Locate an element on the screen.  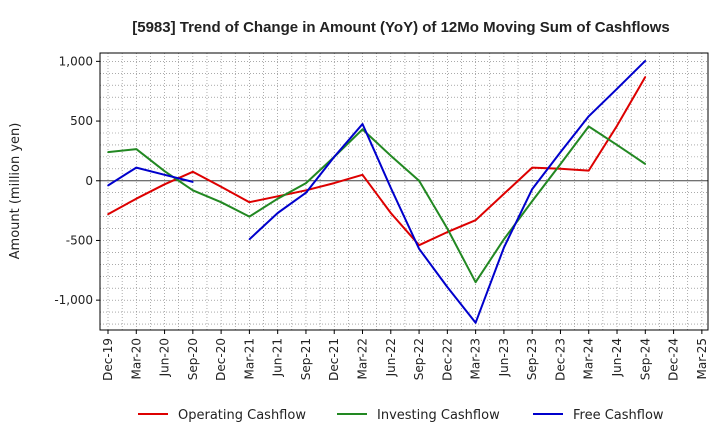
y-tick-label: 1,000 is located at coordinates (76, 61).